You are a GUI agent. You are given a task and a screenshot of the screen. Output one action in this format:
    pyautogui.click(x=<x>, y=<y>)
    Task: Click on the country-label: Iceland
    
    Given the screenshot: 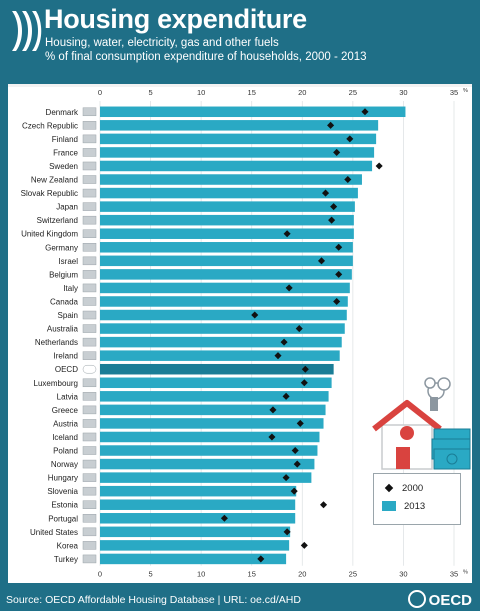 What is the action you would take?
    pyautogui.click(x=65, y=437)
    